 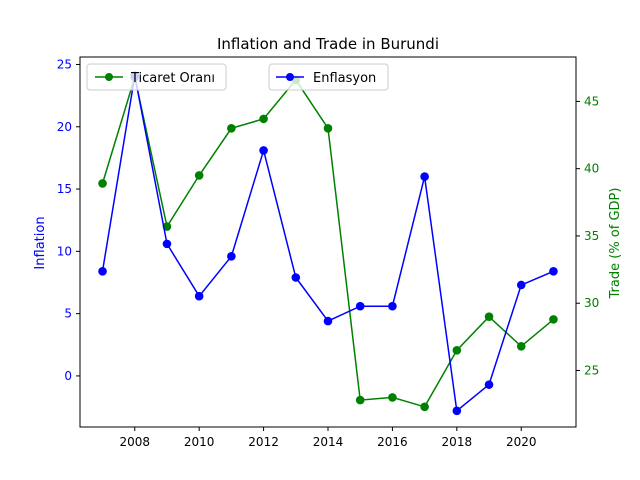 I want to click on legend-inflation: Enflasyon, so click(x=328, y=77).